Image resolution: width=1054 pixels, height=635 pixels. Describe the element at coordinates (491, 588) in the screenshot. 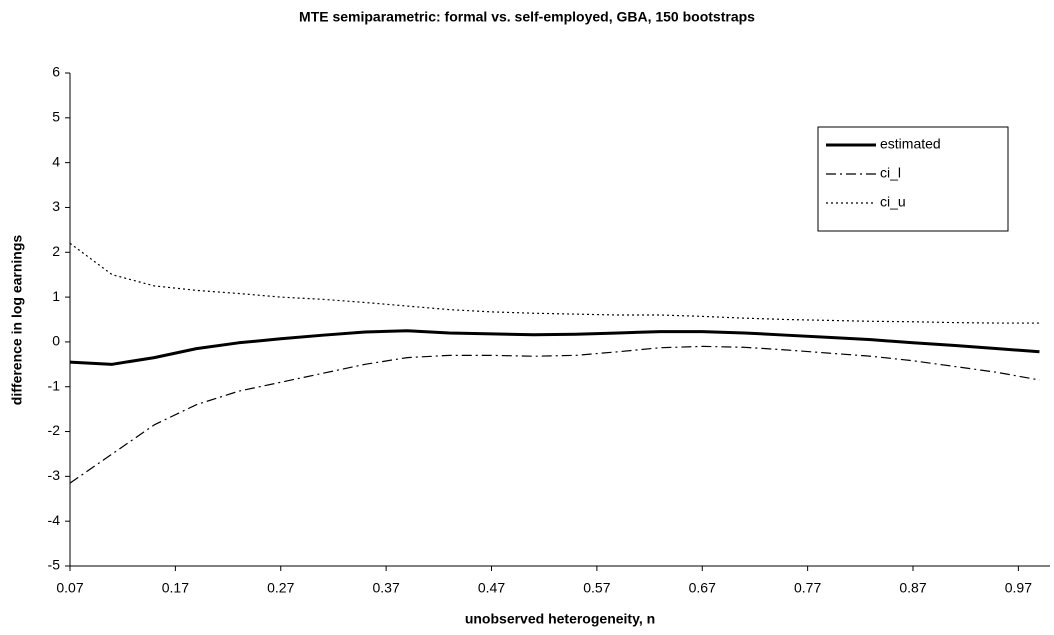

I see `x-tick-label: 0.47` at that location.